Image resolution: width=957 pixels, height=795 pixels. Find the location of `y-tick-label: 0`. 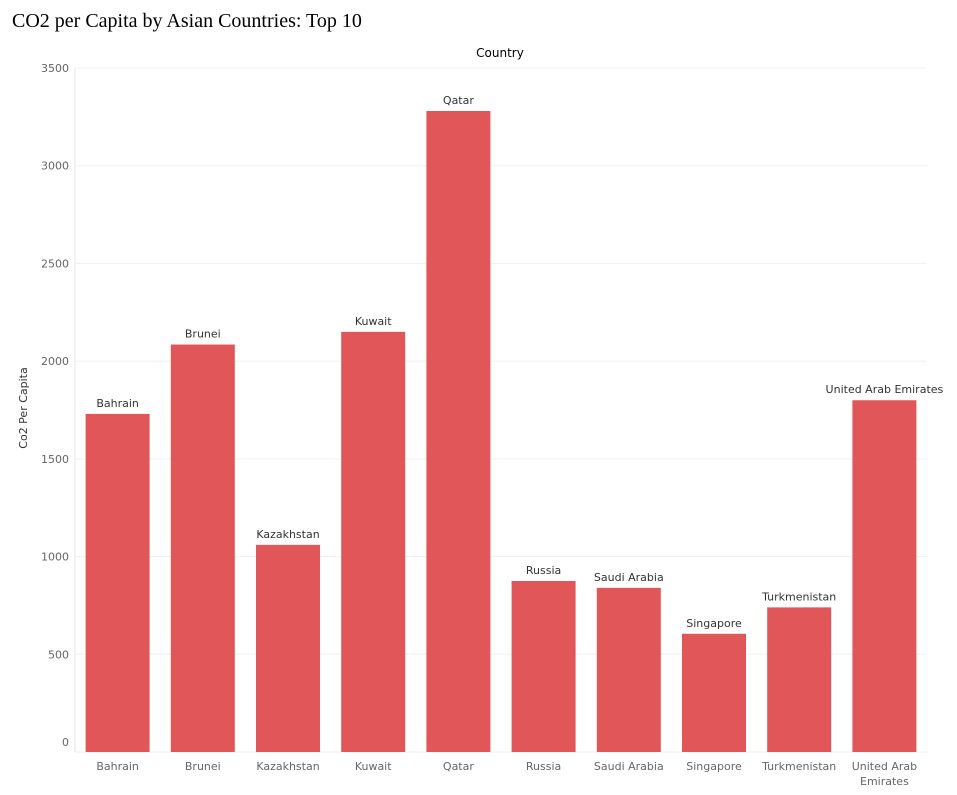

y-tick-label: 0 is located at coordinates (65, 742).